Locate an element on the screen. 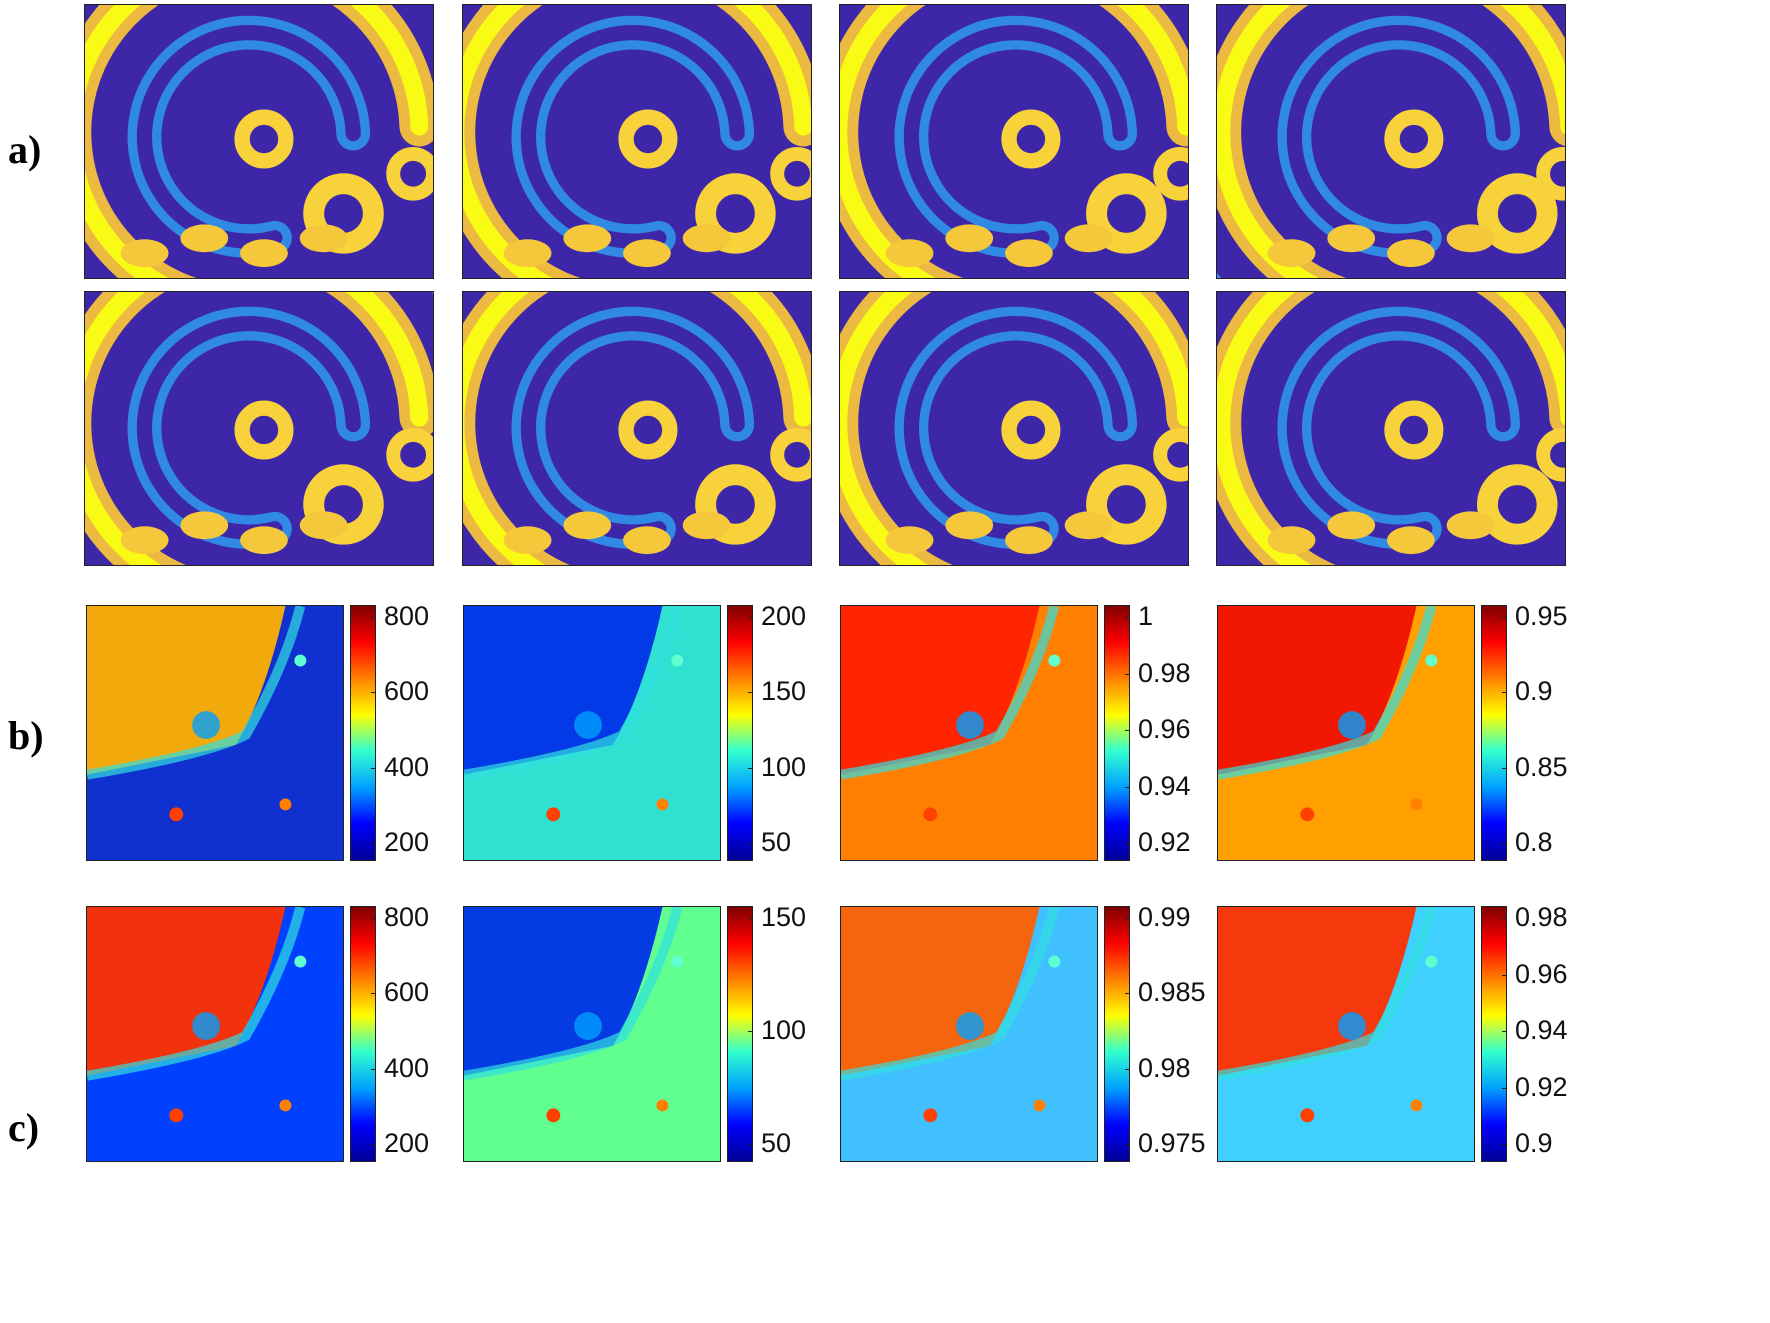 The width and height of the screenshot is (1770, 1323). row-label-a: a) is located at coordinates (25, 149).